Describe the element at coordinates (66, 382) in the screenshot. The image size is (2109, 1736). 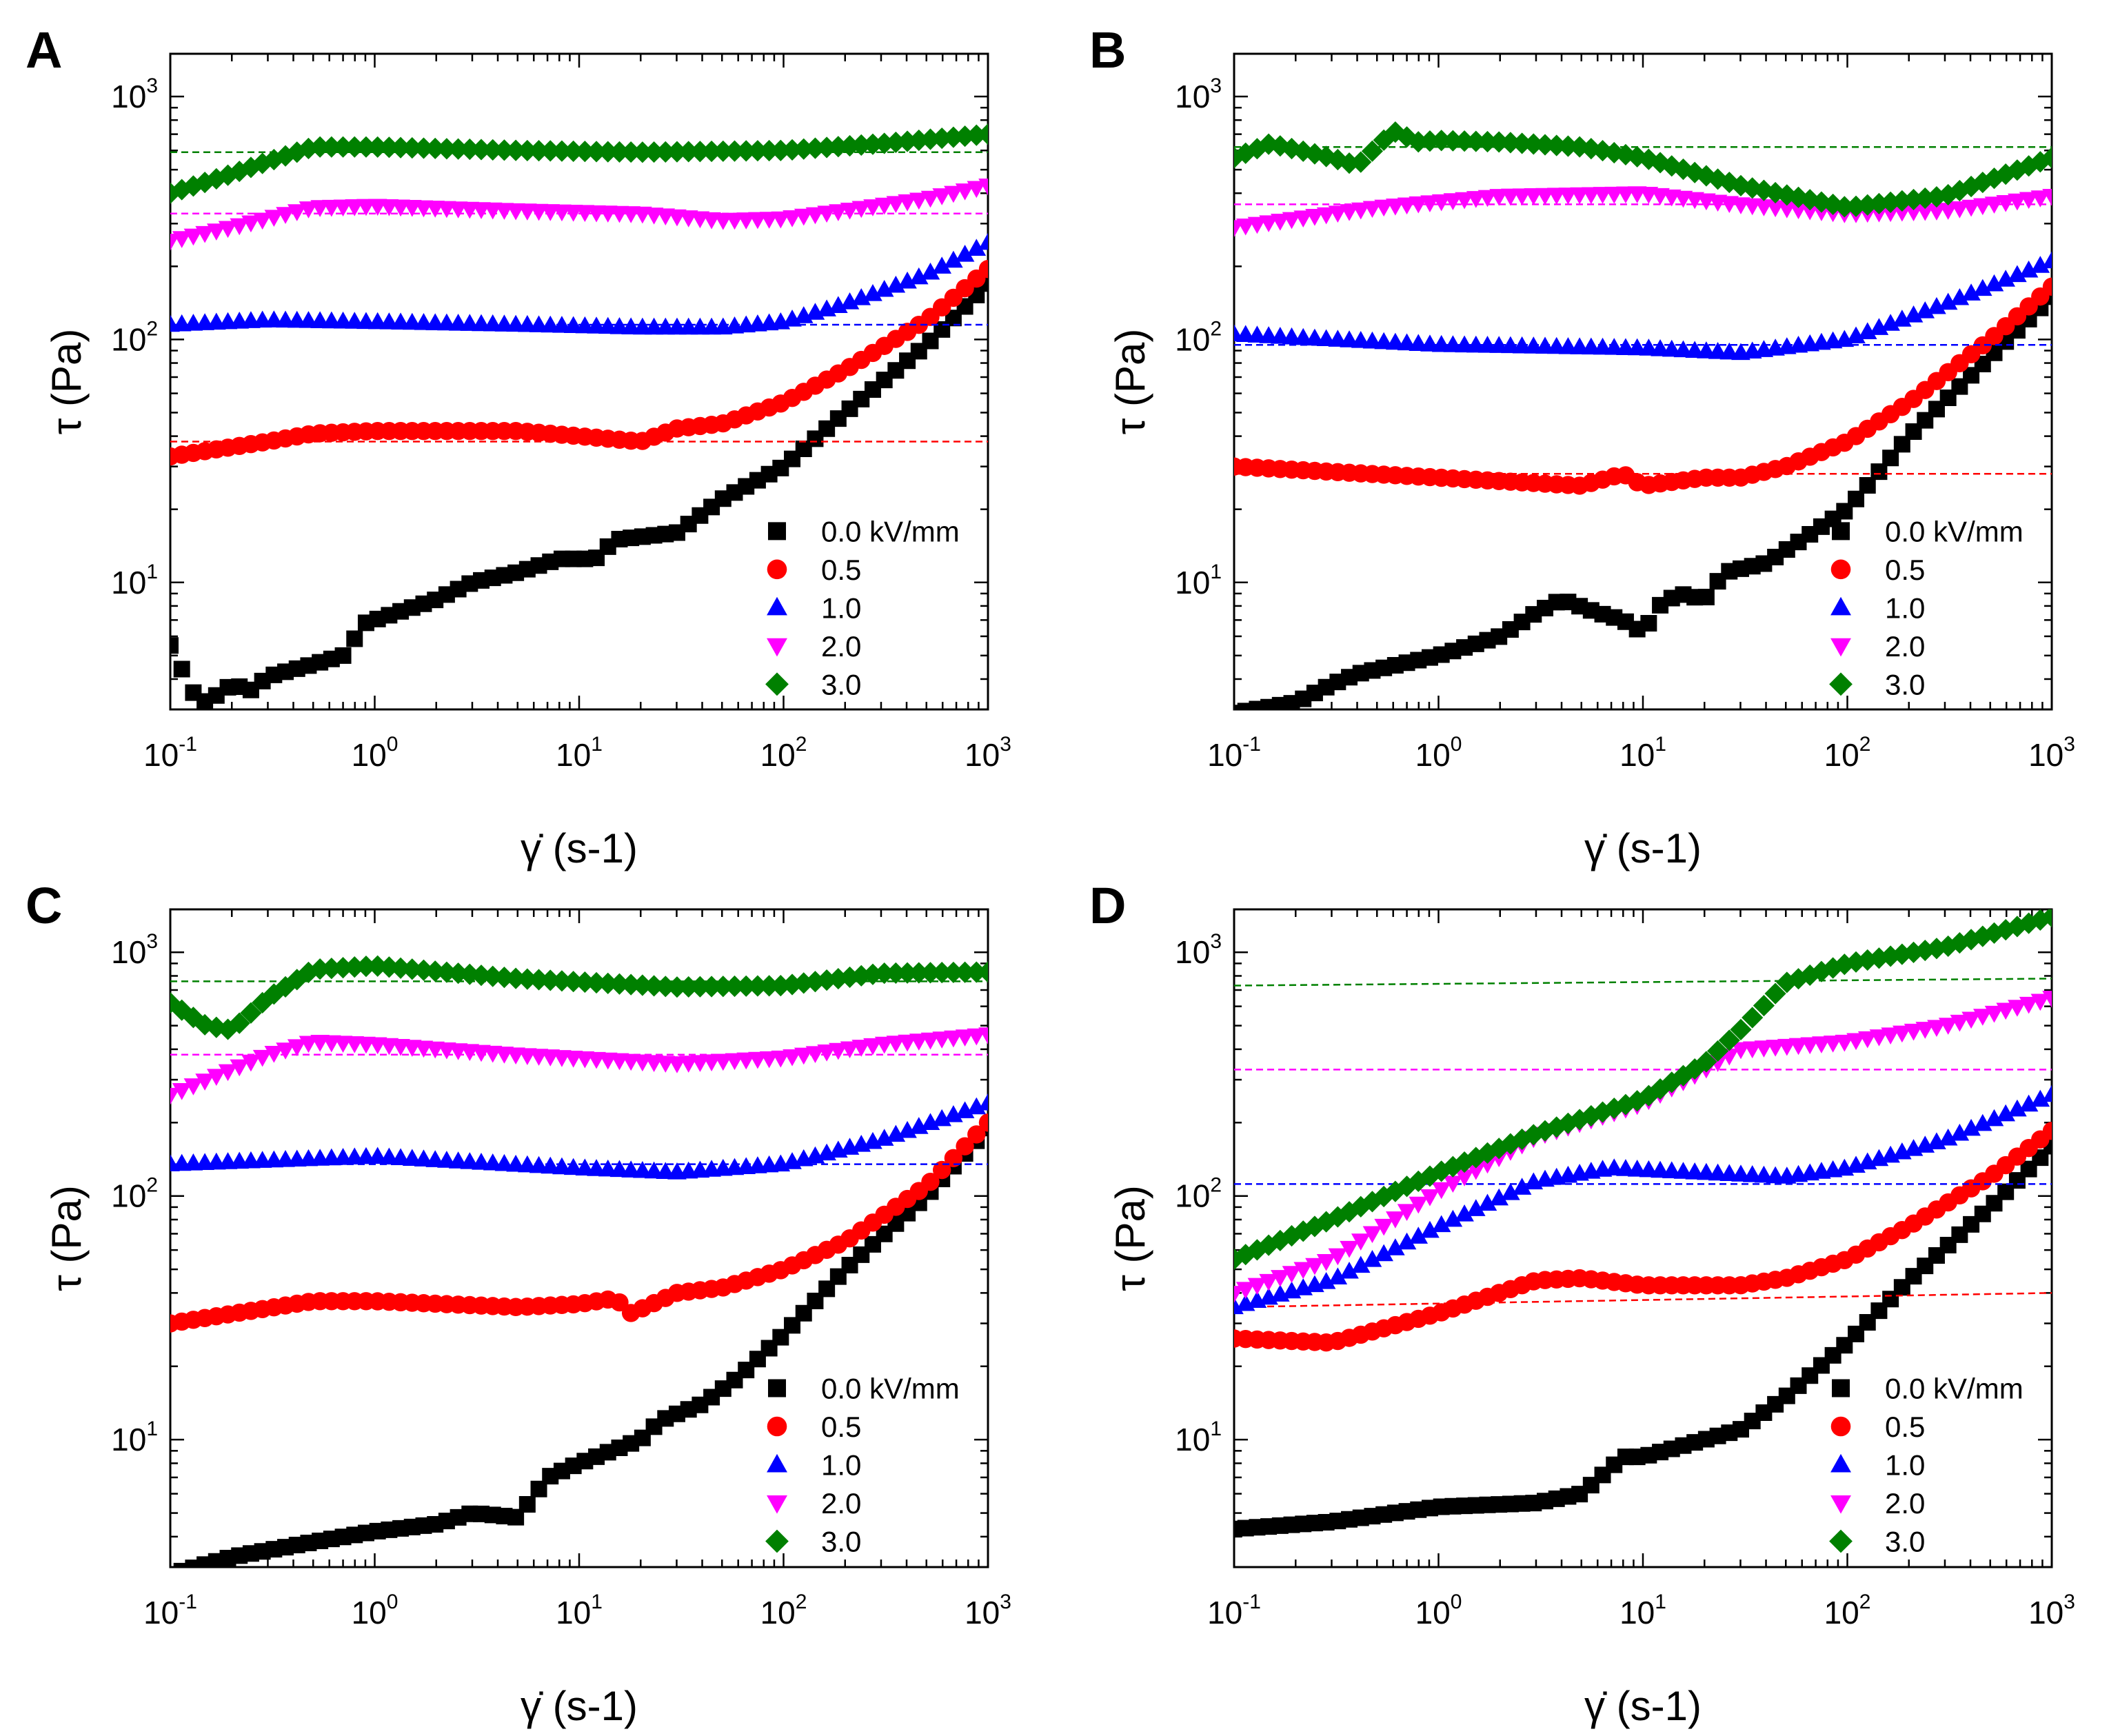
I see `y-axis-label: τ (Pa)` at that location.